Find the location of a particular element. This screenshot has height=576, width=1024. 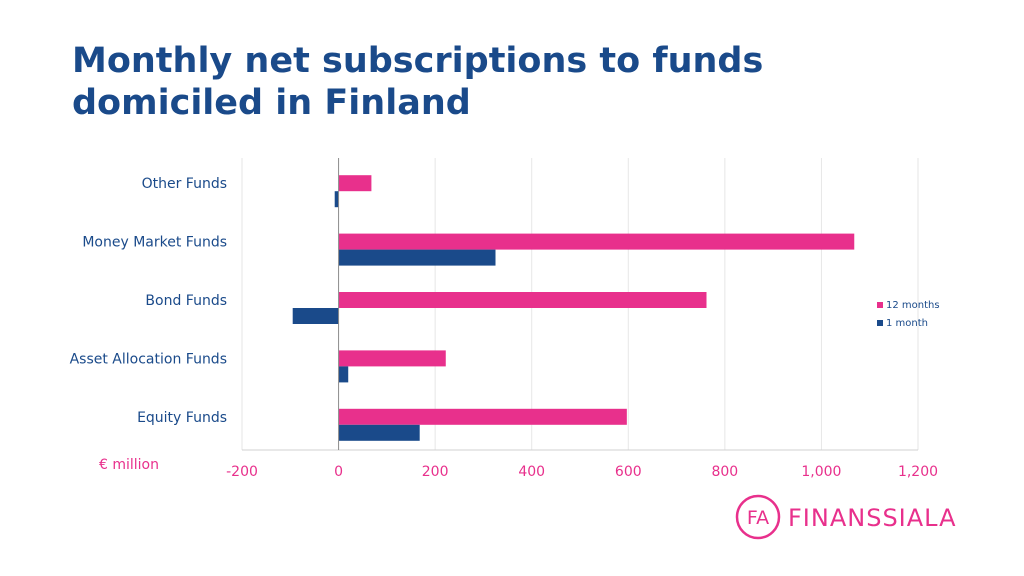

legend-label: 12 months is located at coordinates (913, 305).